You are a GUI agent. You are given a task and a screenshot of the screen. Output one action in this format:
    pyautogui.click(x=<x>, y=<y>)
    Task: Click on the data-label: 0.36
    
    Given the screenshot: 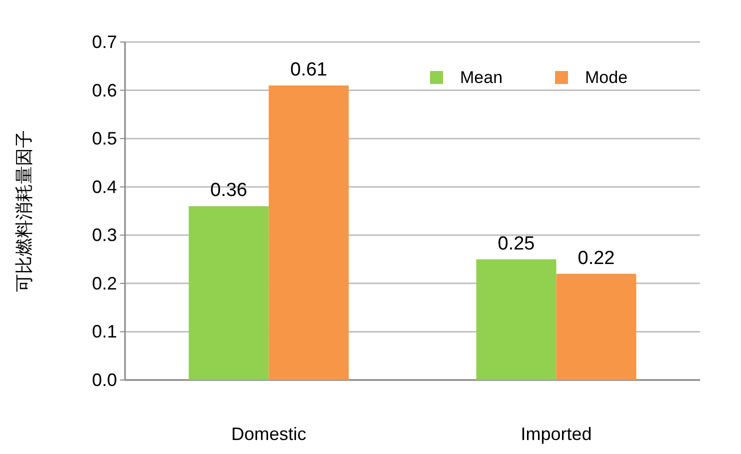 What is the action you would take?
    pyautogui.click(x=229, y=191)
    